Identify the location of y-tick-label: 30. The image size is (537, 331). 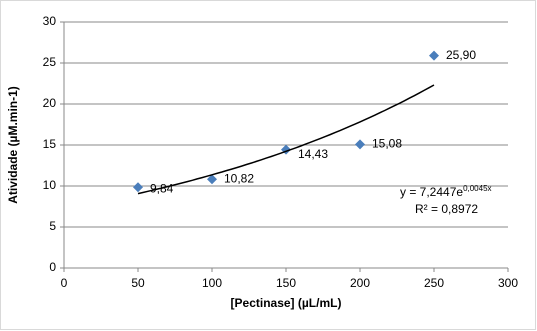
(50, 21).